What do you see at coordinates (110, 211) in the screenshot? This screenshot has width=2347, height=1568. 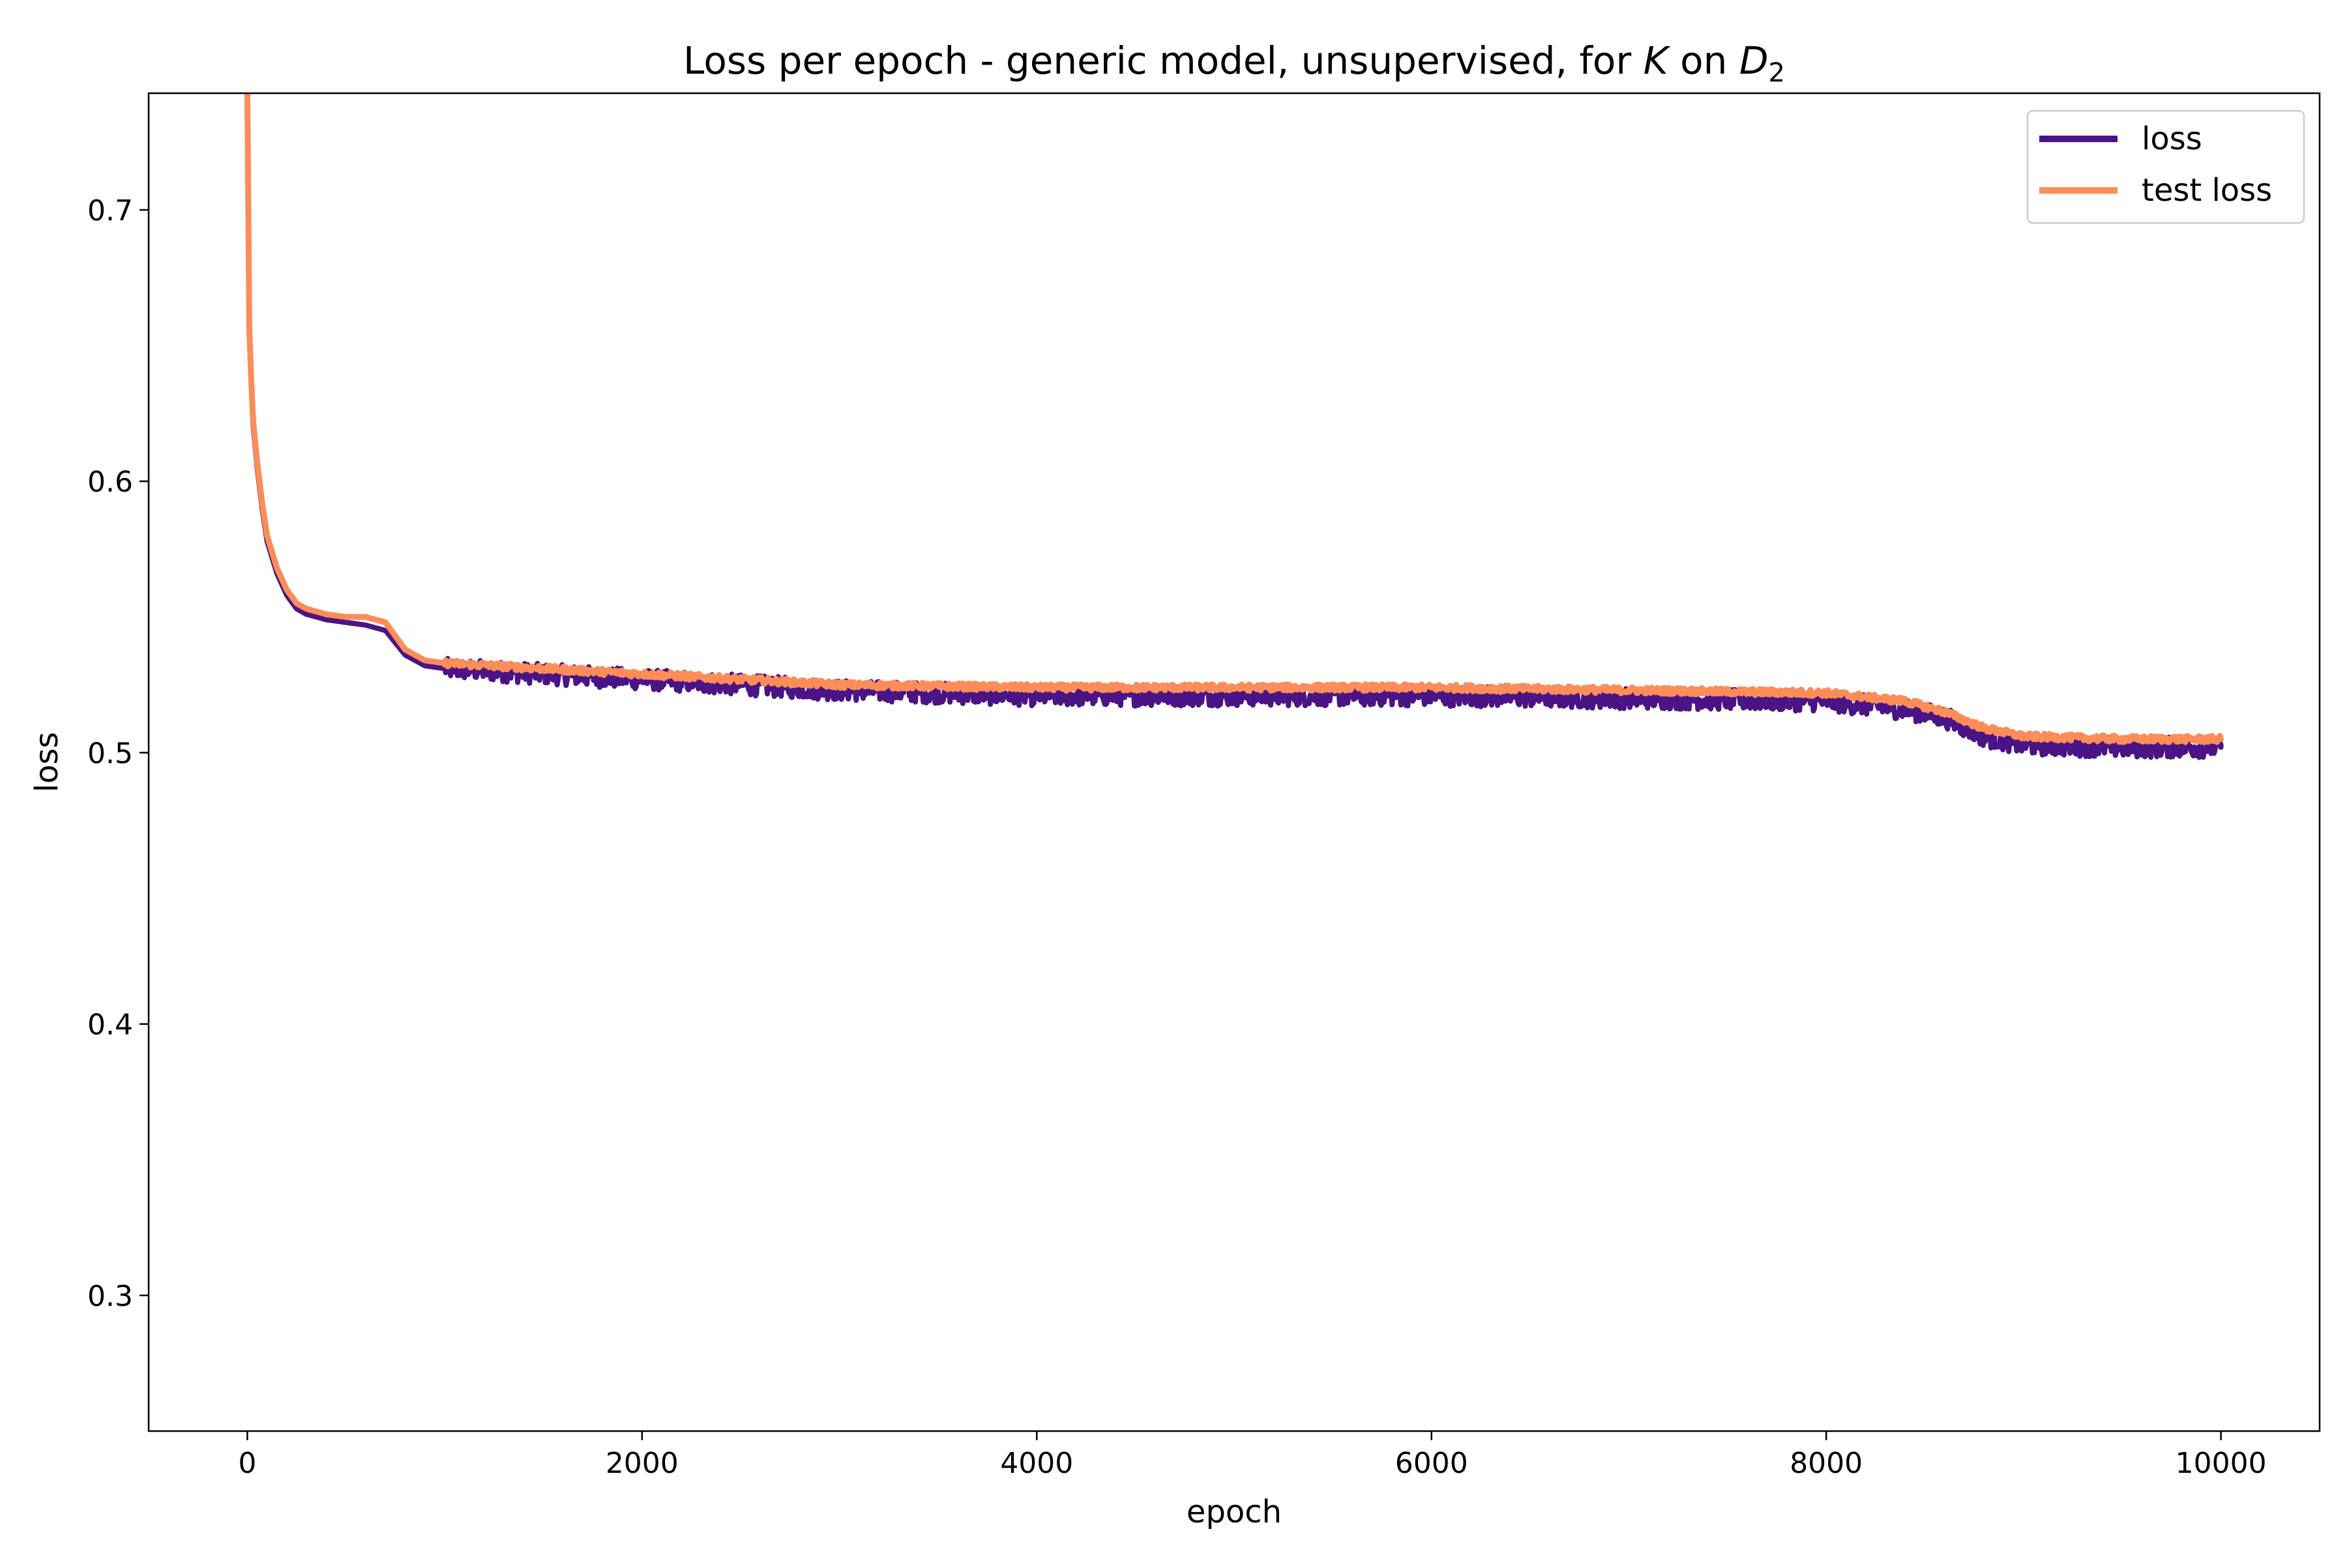 I see `y-tick-label: 0.7` at bounding box center [110, 211].